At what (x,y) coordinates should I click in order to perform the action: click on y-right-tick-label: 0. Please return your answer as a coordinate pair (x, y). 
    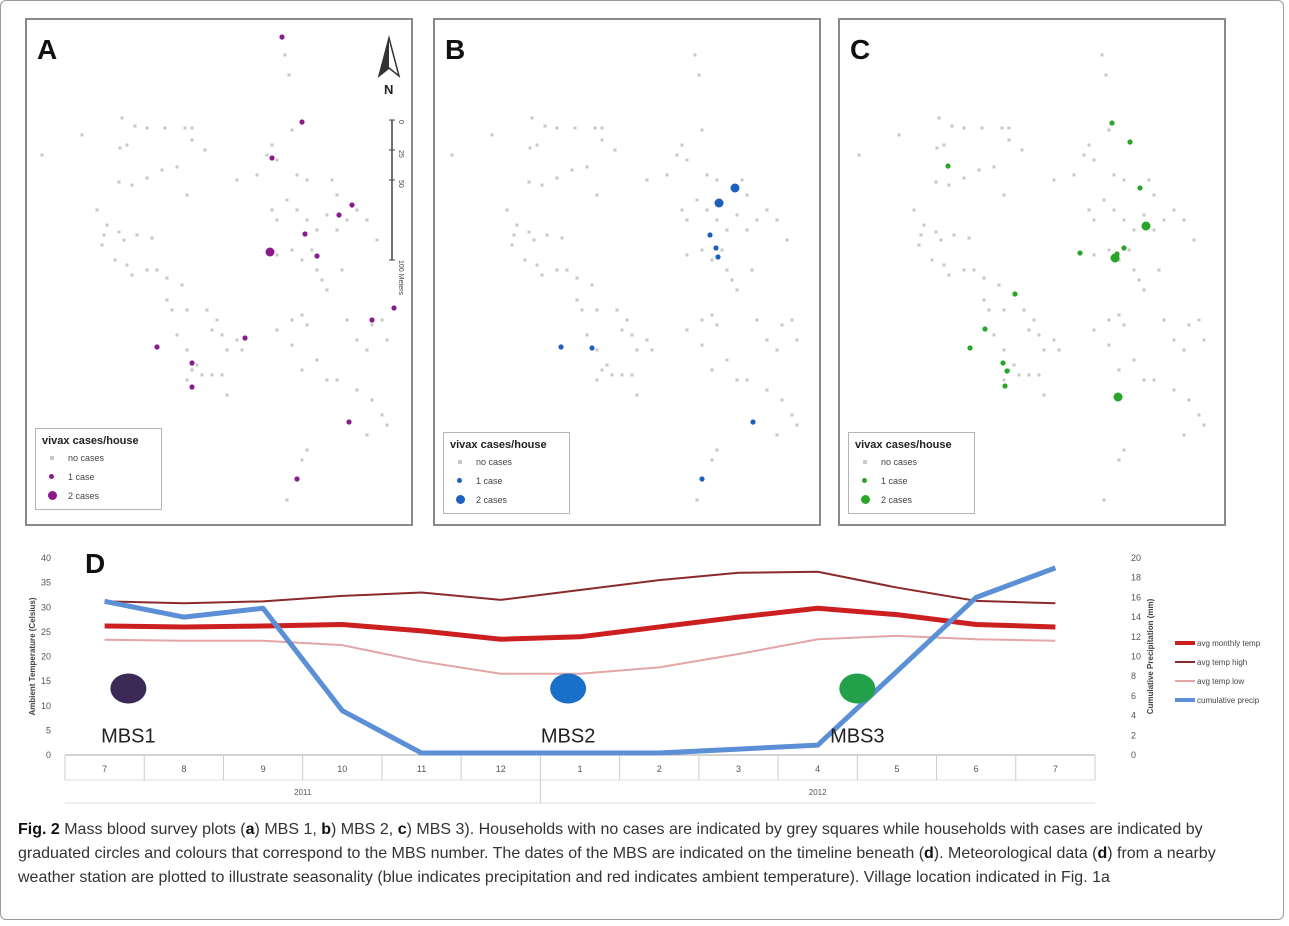
    Looking at the image, I should click on (1133, 755).